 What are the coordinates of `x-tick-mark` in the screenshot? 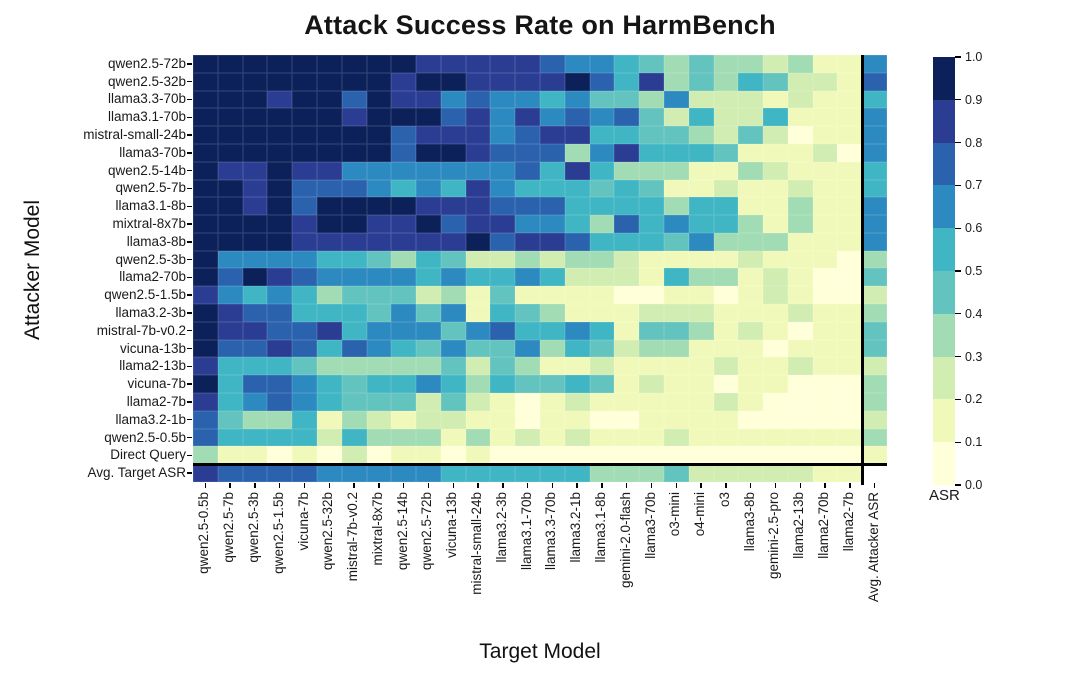 It's located at (354, 485).